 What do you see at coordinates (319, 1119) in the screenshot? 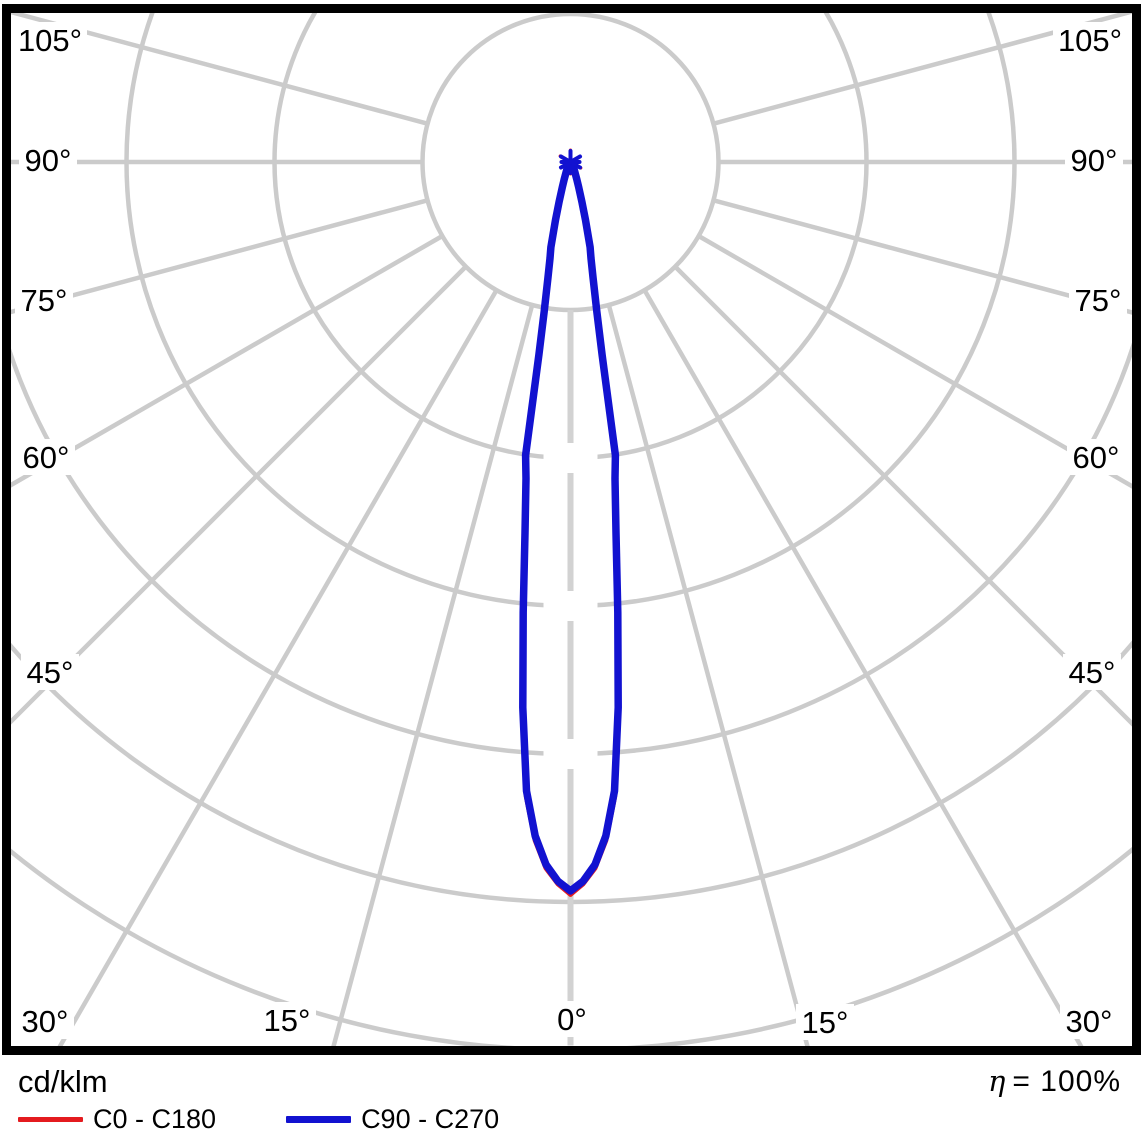
I see `legend-swatch-blue-line` at bounding box center [319, 1119].